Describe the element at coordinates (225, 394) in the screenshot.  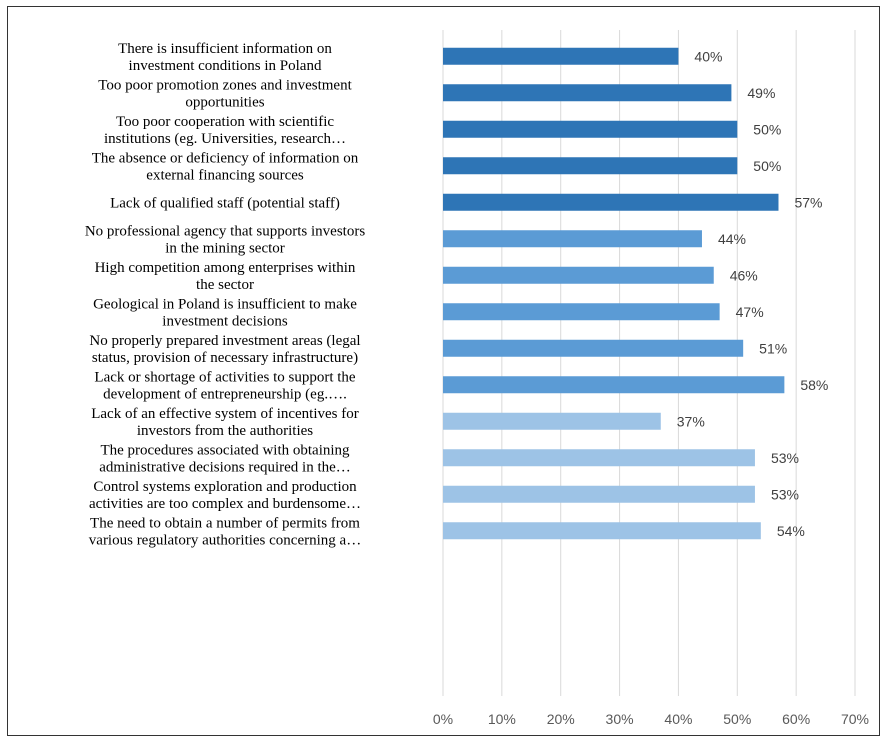
I see `category-label-line: development of entrepreneurship (eg.….` at that location.